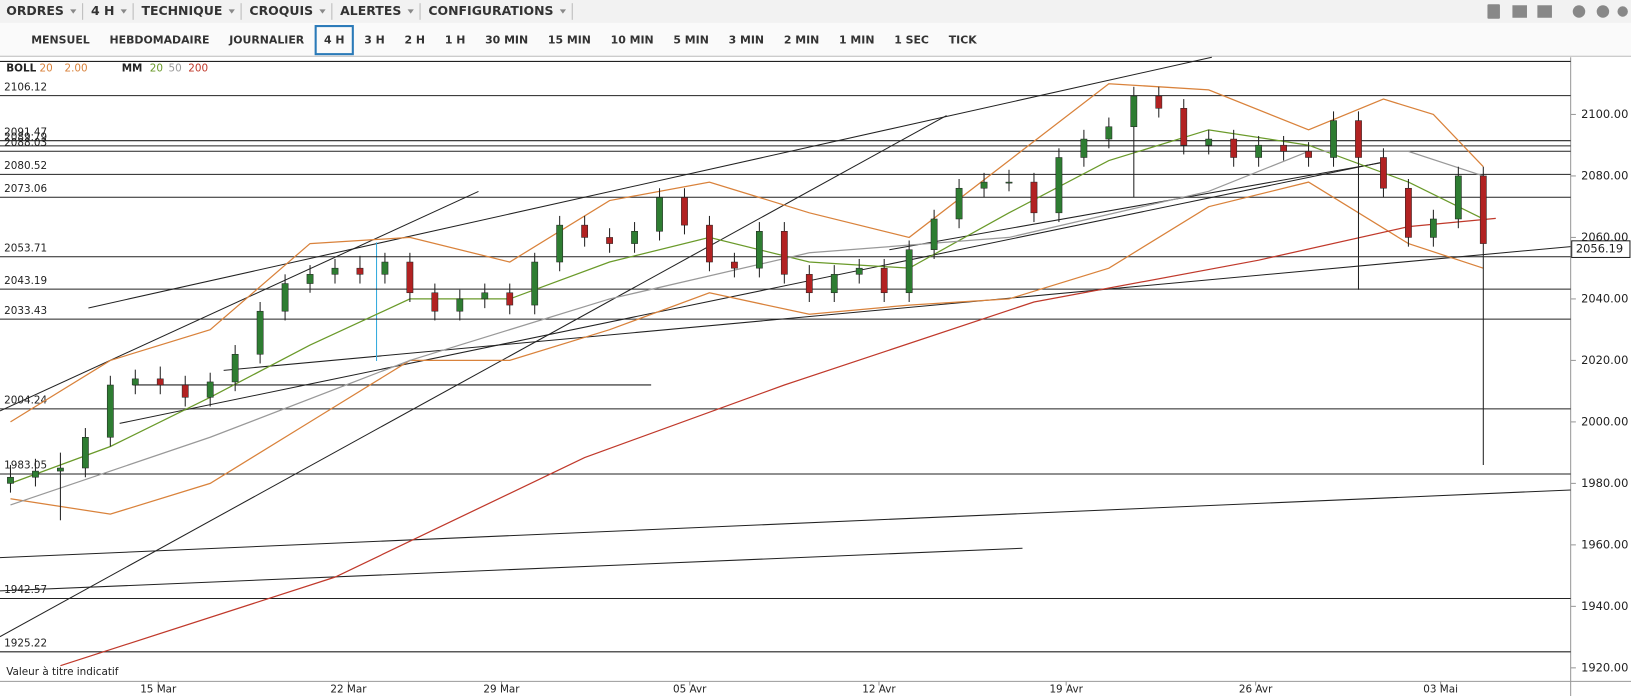 The image size is (1631, 700). What do you see at coordinates (25, 132) in the screenshot?
I see `level-label: 2091.47` at bounding box center [25, 132].